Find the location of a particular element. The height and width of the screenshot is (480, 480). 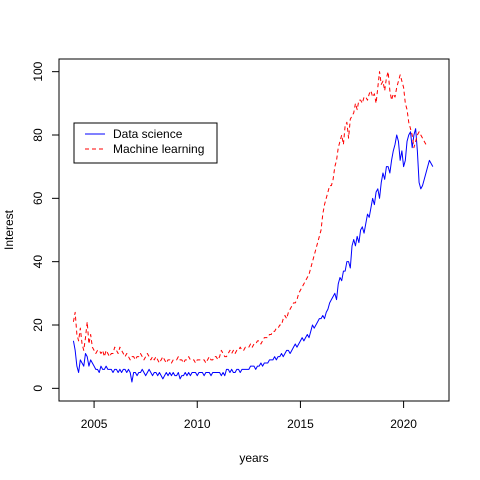

legend: Data science Machine learning is located at coordinates (145, 143).